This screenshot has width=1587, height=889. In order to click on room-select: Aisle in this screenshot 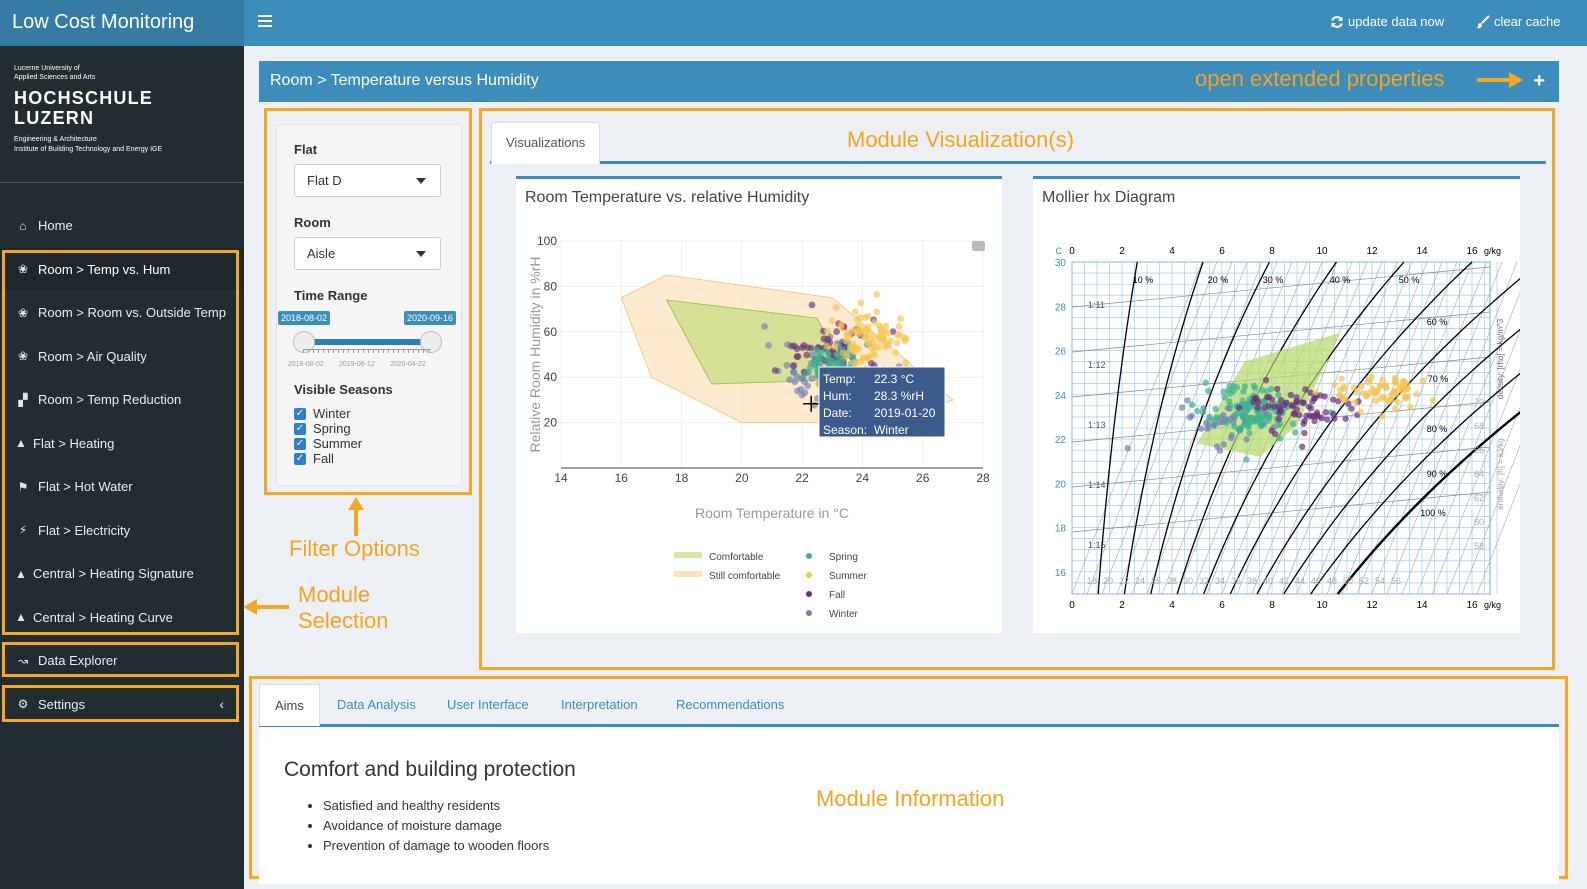, I will do `click(367, 253)`.